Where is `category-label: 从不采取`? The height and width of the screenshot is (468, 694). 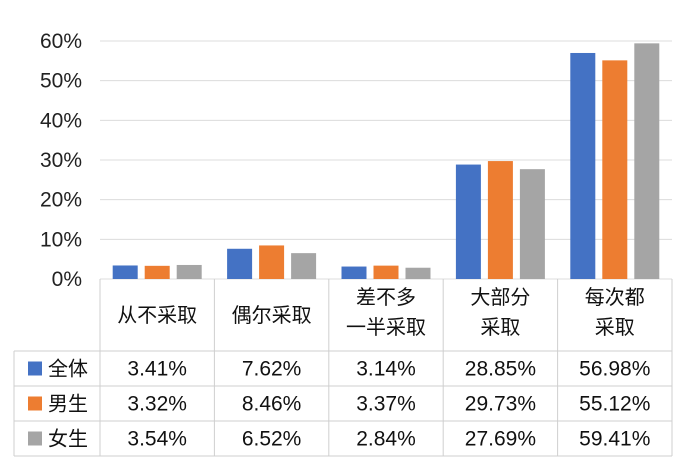
category-label: 从不采取 is located at coordinates (157, 315).